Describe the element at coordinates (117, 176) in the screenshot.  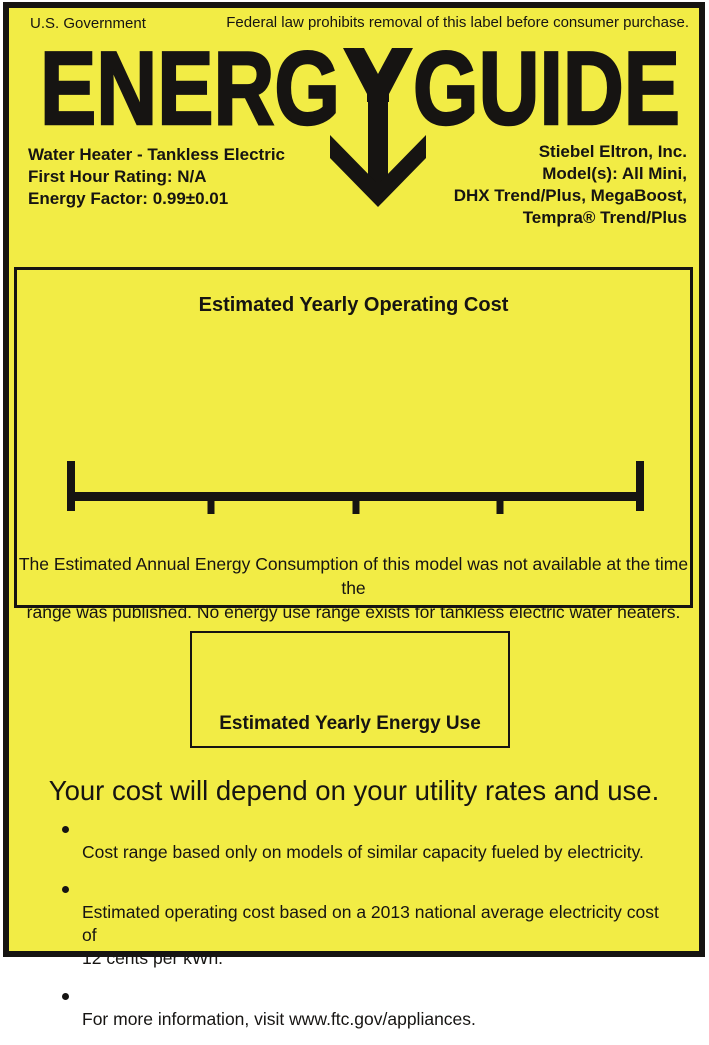
I see `first-hour-rating: First Hour Rating: N/A` at that location.